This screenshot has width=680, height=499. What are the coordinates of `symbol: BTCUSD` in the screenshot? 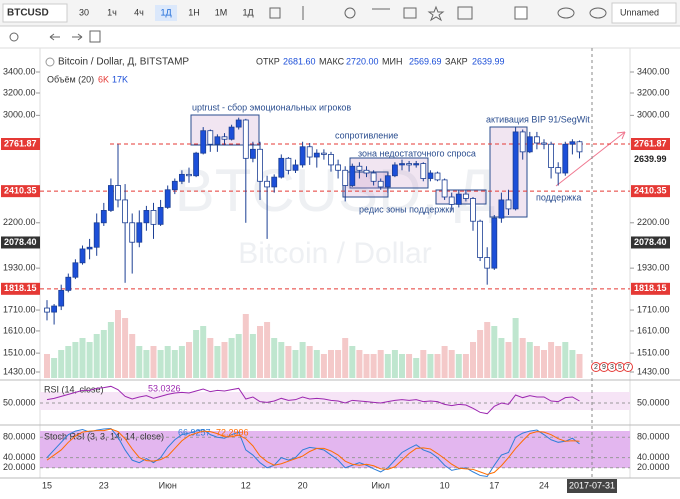 It's located at (28, 13).